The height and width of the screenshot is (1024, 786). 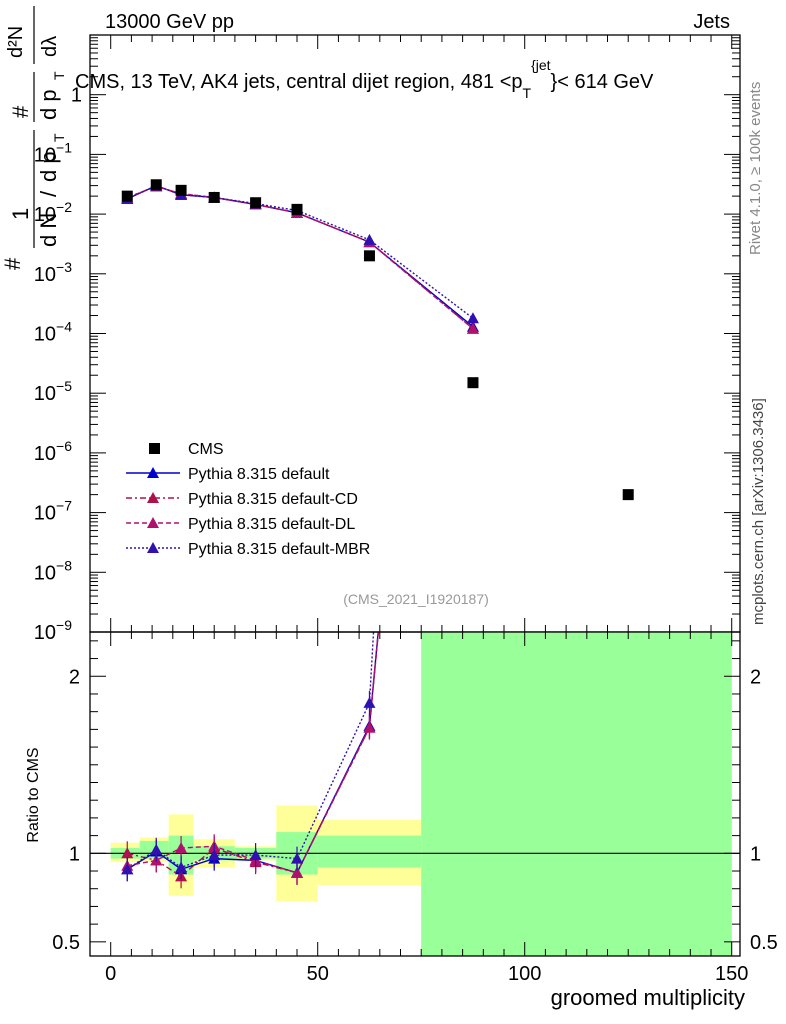 I want to click on ratio-y-tick-label: 1, so click(x=74, y=854).